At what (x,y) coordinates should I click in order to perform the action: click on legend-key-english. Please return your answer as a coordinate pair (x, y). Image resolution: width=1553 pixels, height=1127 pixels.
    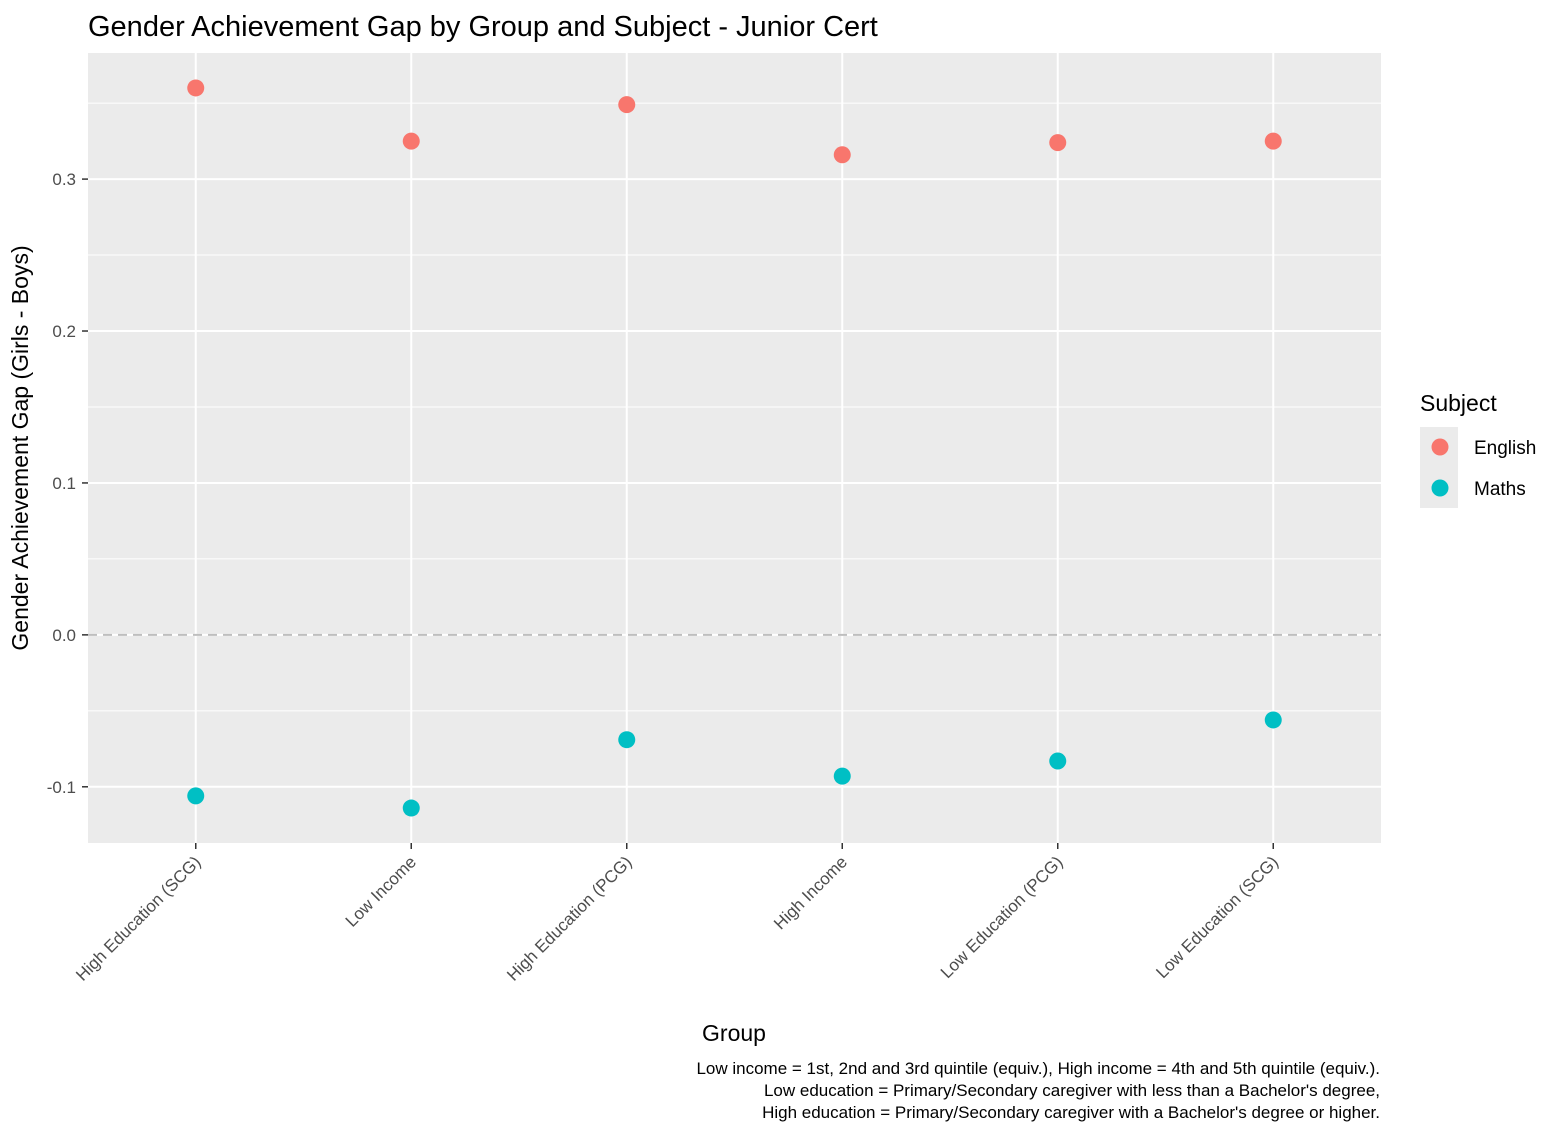
    Looking at the image, I should click on (1440, 447).